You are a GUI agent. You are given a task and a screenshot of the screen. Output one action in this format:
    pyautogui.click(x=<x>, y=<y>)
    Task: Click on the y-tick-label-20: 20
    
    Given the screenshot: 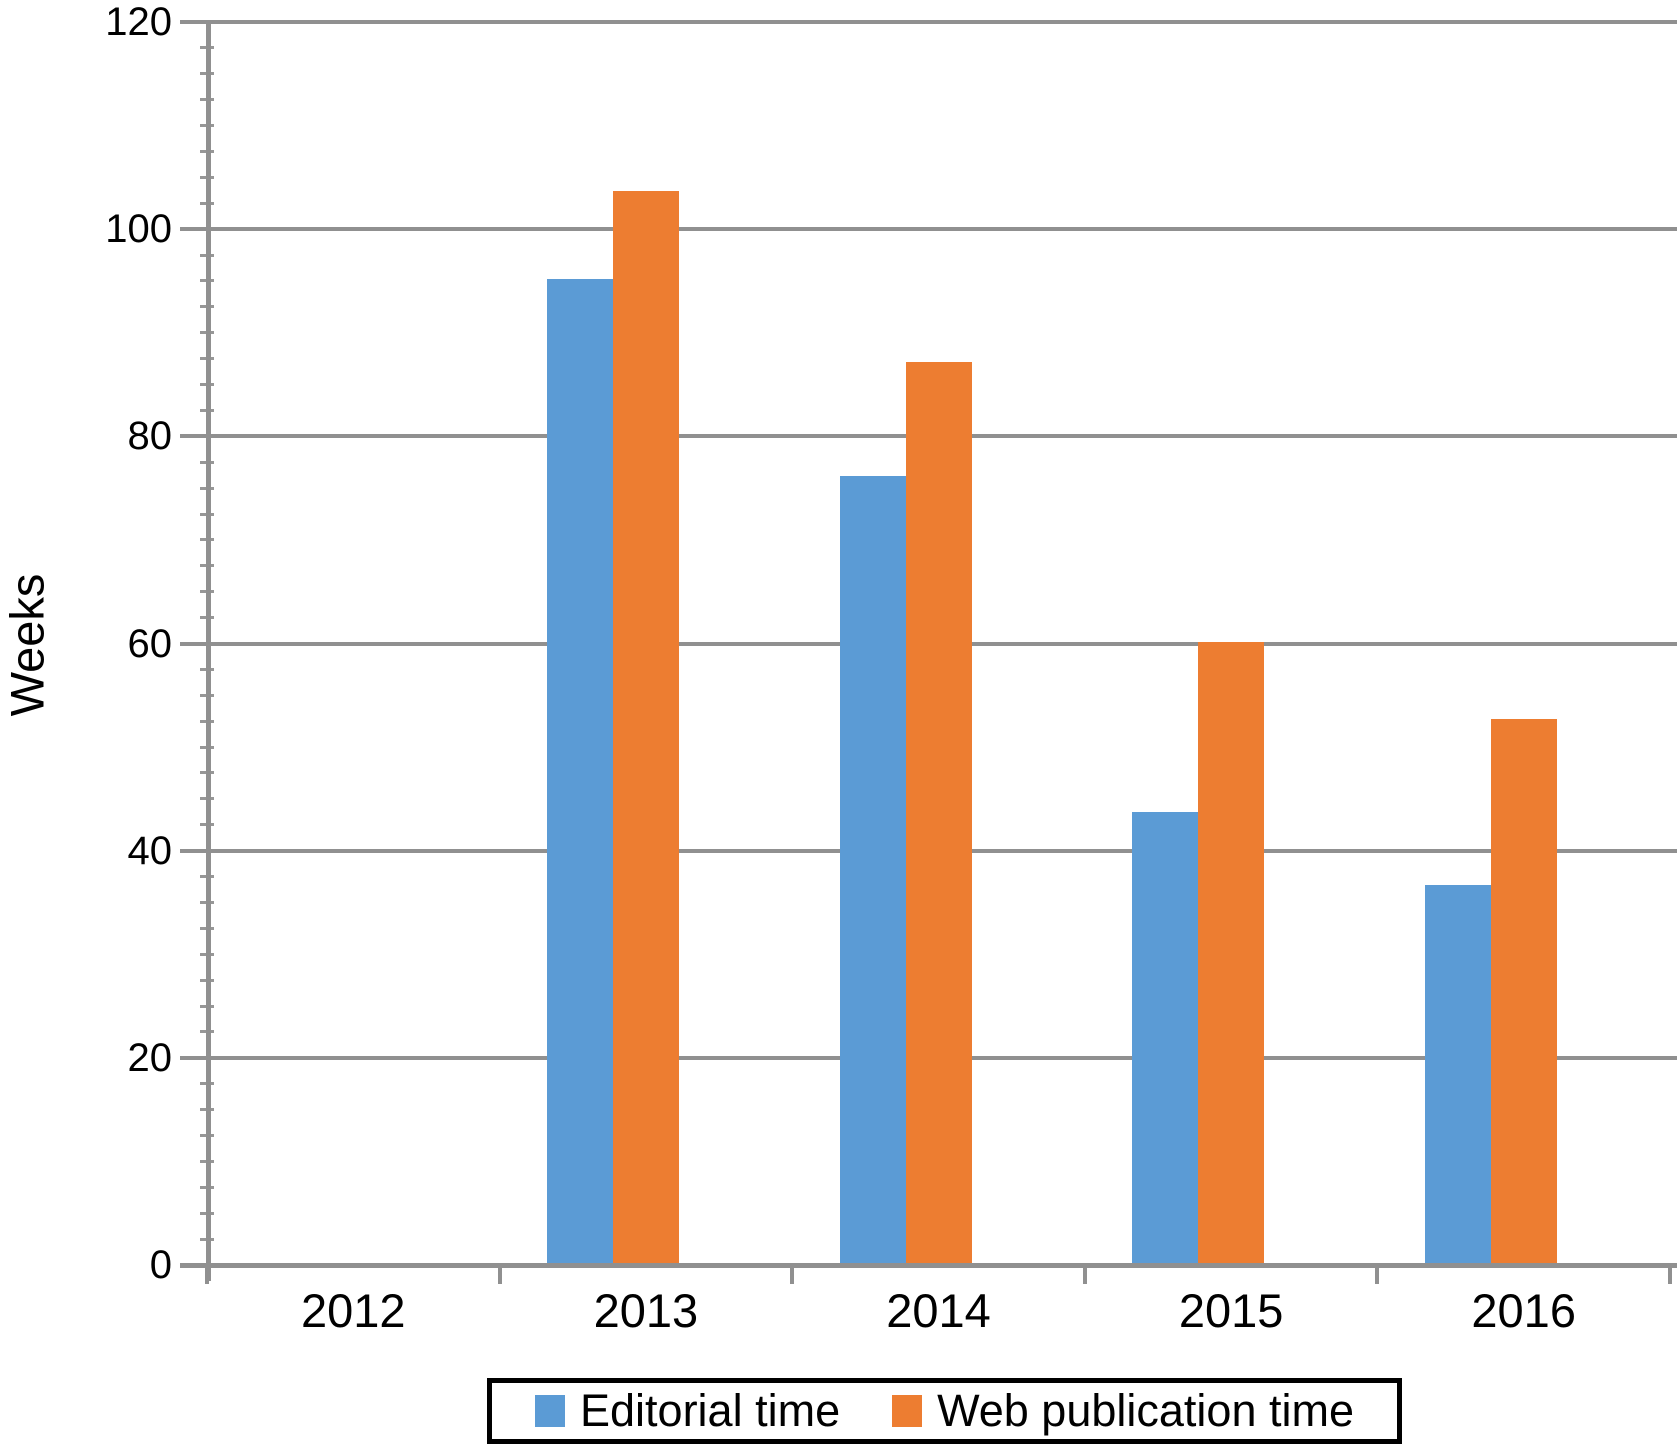 What is the action you would take?
    pyautogui.click(x=150, y=1057)
    